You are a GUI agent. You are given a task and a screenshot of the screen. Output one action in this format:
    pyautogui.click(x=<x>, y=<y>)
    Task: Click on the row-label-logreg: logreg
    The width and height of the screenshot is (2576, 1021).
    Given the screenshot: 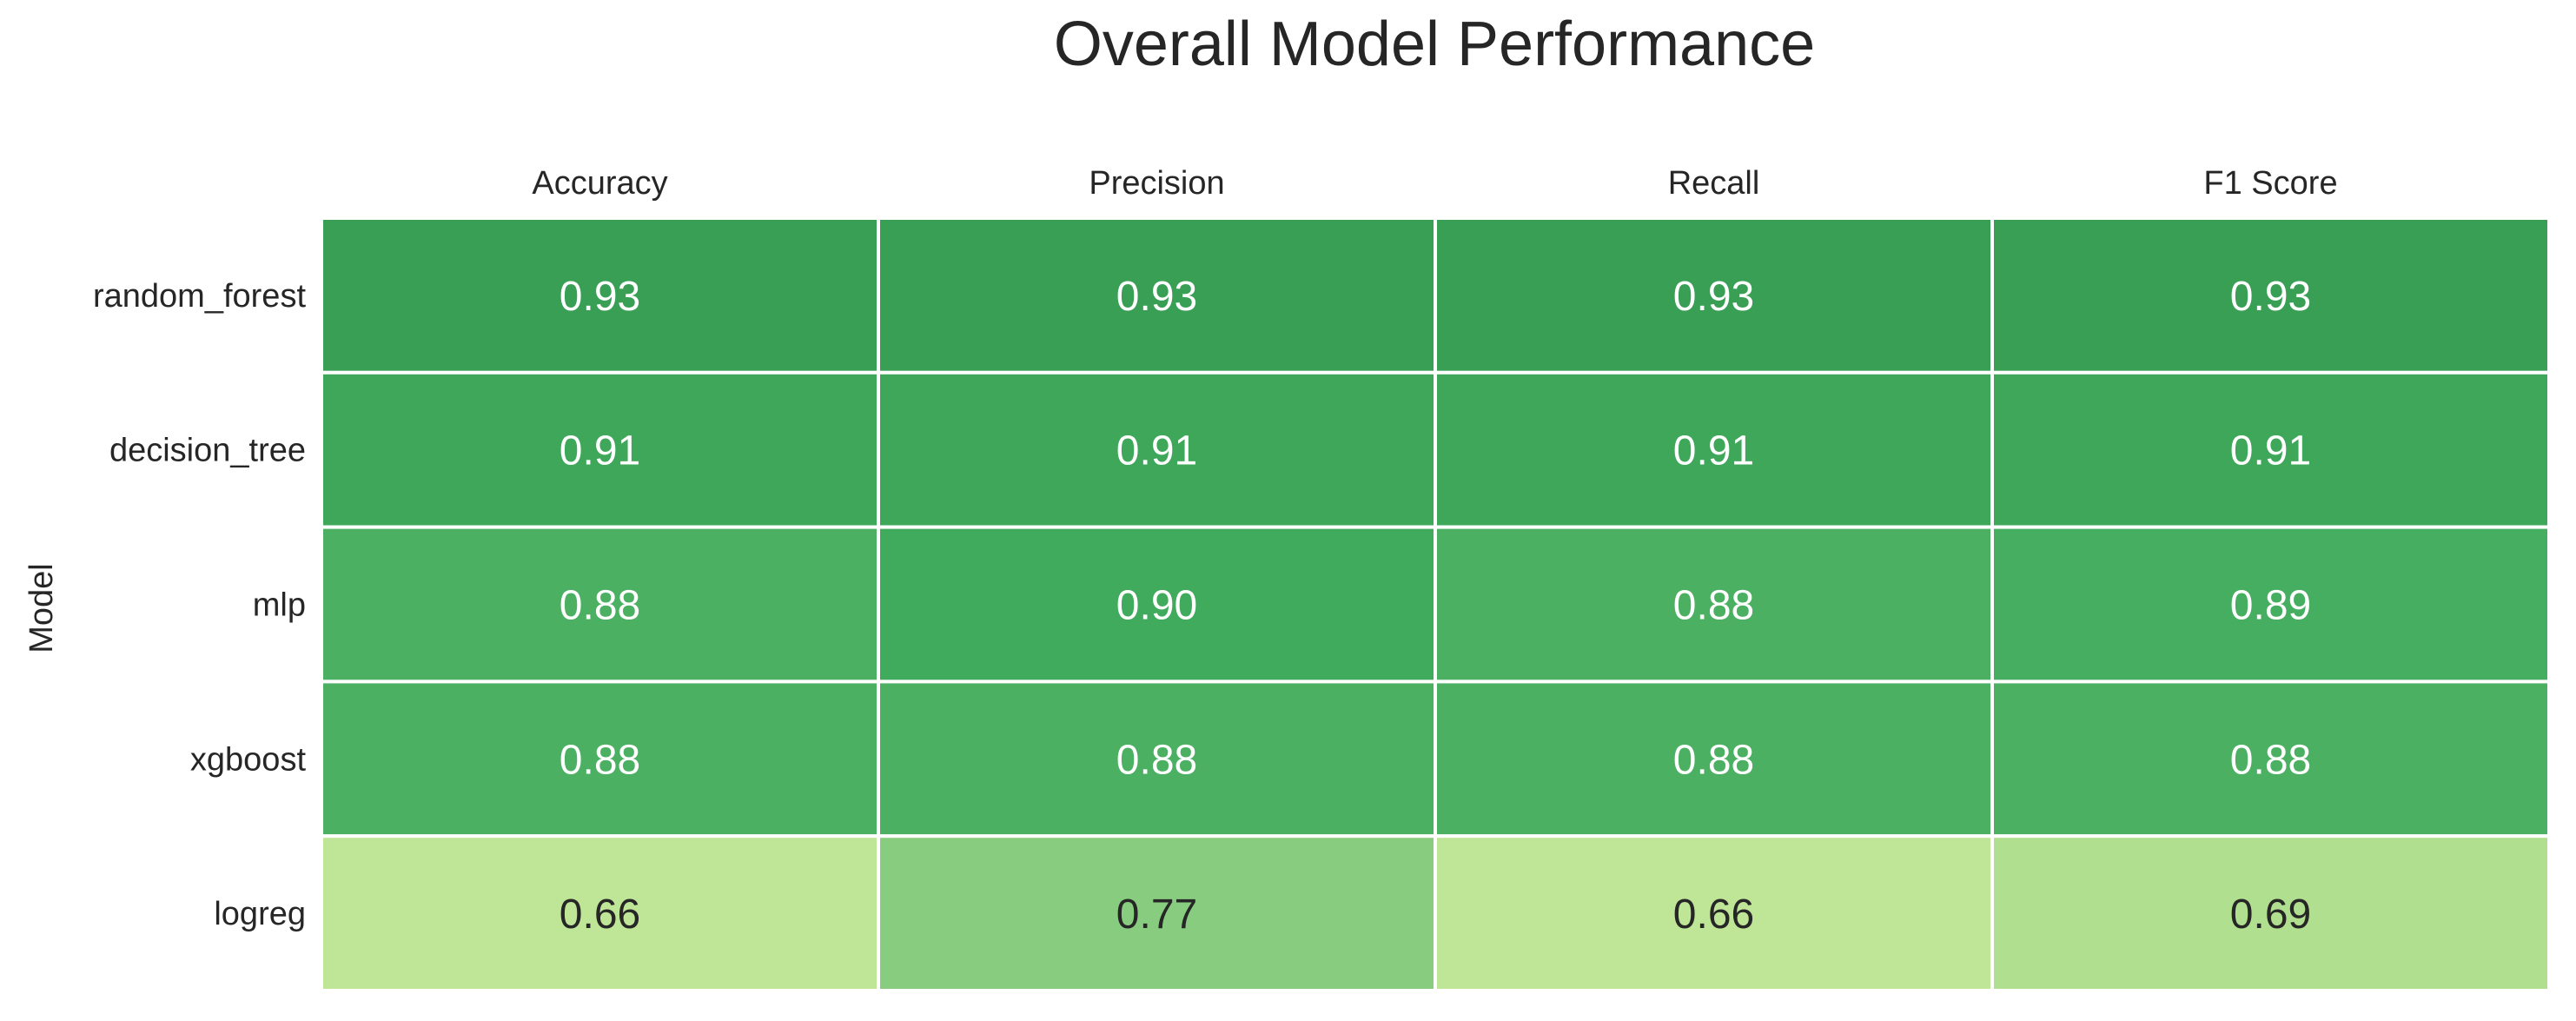 What is the action you would take?
    pyautogui.click(x=260, y=914)
    